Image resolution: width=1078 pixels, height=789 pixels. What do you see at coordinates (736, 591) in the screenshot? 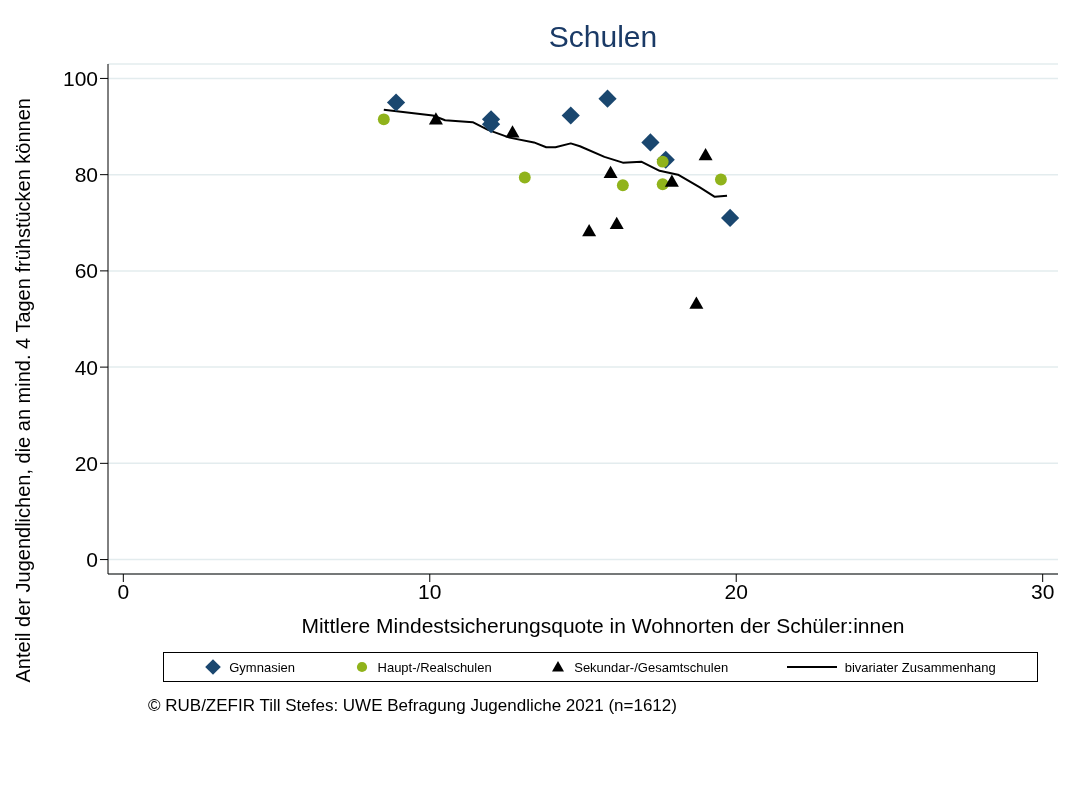
I see `x-tick-label: 20` at bounding box center [736, 591].